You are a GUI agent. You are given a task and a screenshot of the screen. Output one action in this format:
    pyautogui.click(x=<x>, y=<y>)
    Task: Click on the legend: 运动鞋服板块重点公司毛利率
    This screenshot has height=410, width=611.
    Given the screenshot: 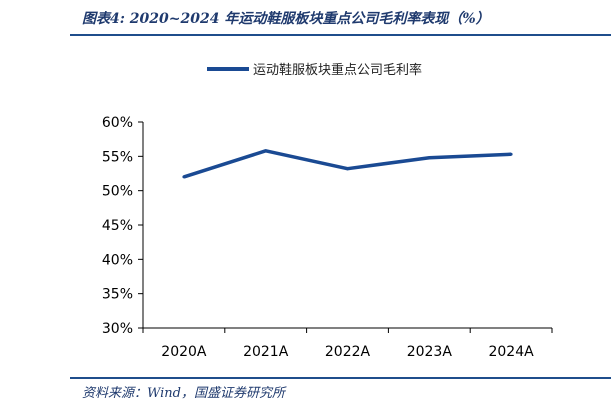 What is the action you would take?
    pyautogui.click(x=314, y=70)
    